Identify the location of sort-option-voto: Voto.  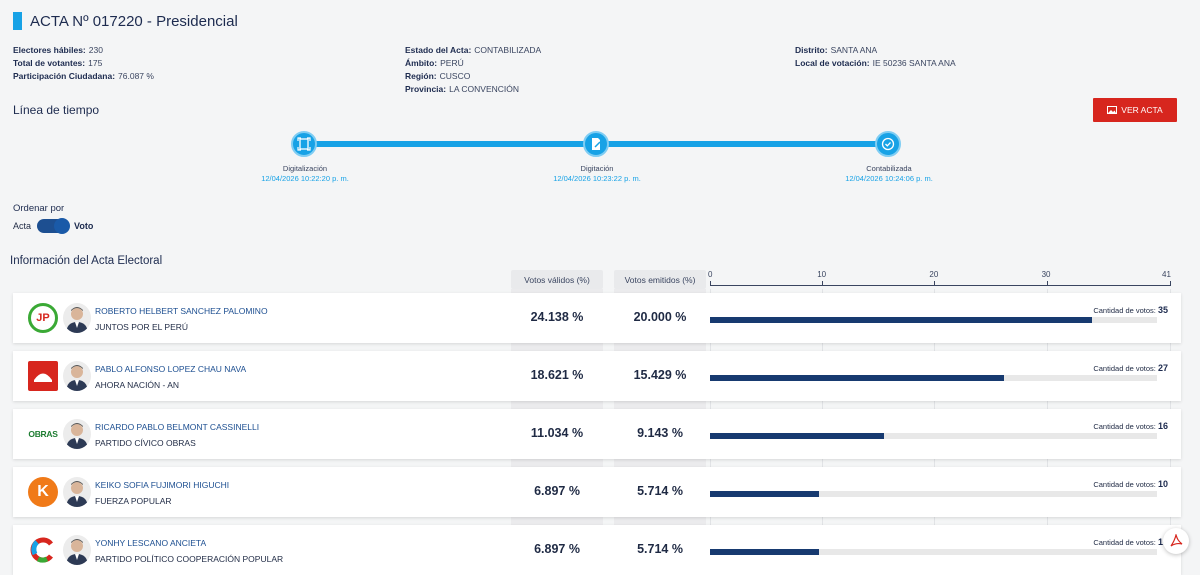
(83, 226).